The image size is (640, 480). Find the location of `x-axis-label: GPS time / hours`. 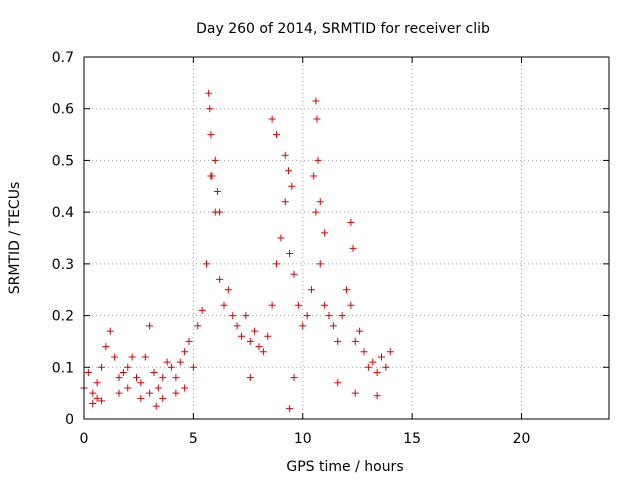

x-axis-label: GPS time / hours is located at coordinates (344, 467).